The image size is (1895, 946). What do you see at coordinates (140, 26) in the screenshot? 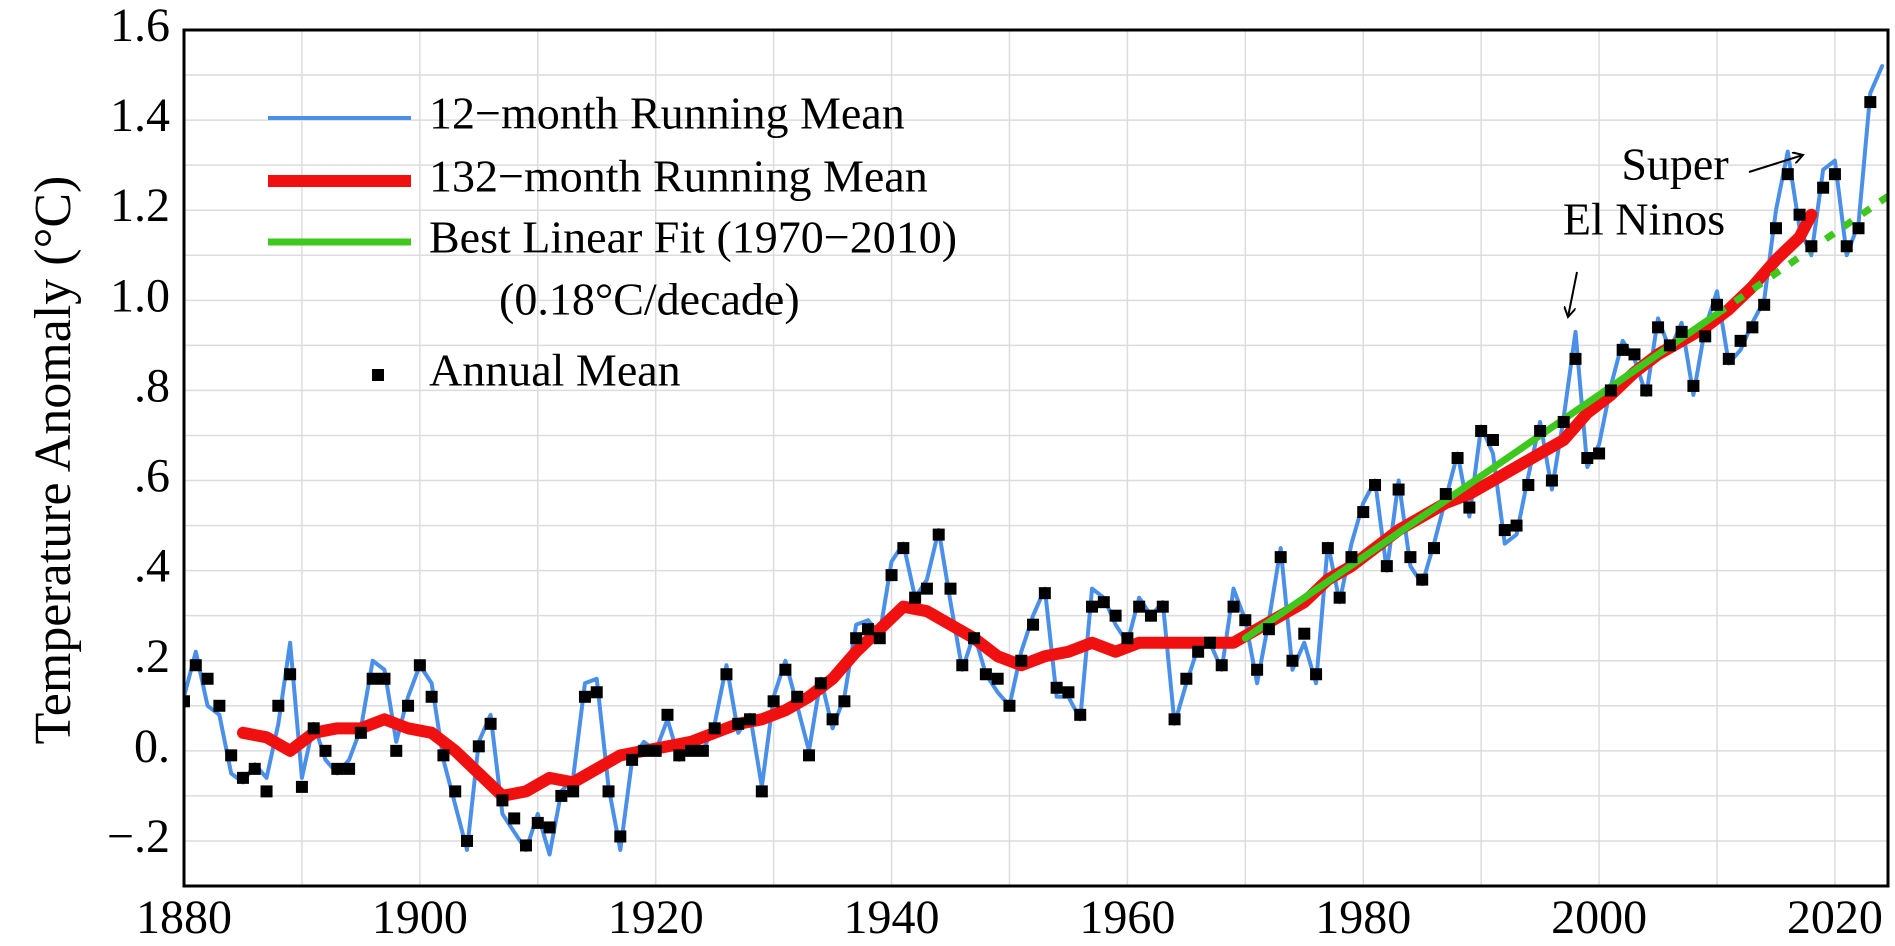
I see `y-tick-label: 1.6` at bounding box center [140, 26].